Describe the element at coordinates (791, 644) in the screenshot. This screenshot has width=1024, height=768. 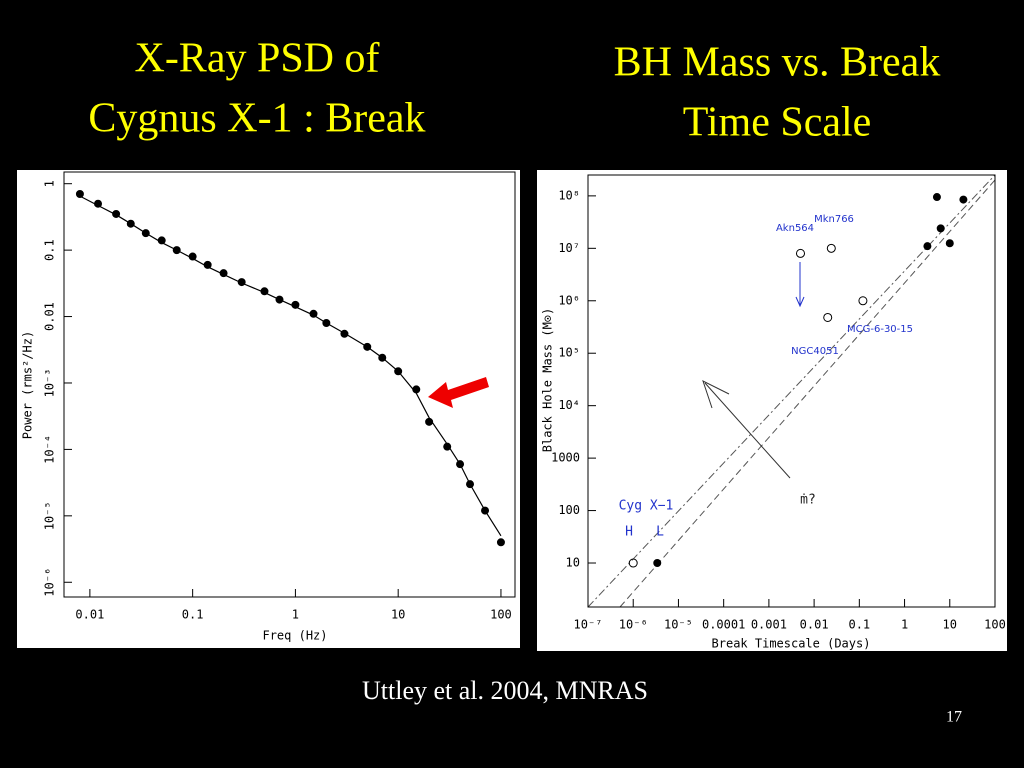
I see `x-axis-label: Break Timescale (Days)` at that location.